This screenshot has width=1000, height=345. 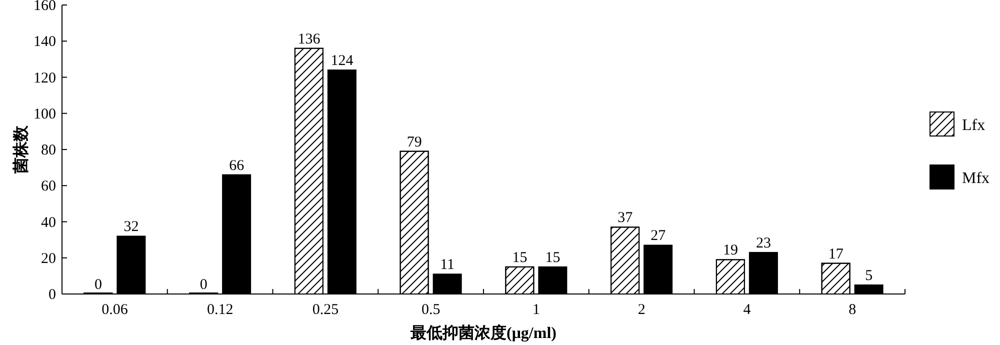 What do you see at coordinates (960, 151) in the screenshot?
I see `legend: Lfx Mfx` at bounding box center [960, 151].